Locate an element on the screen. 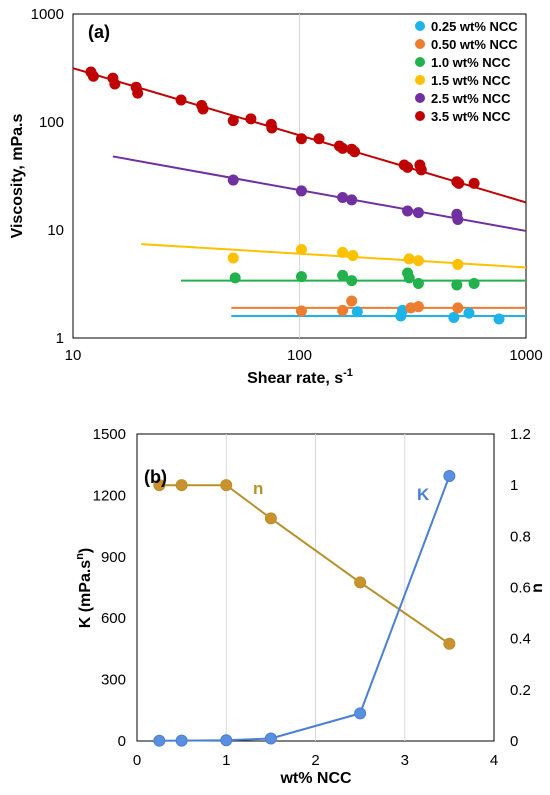  y-right-tick-label-b: 0 is located at coordinates (514, 741).